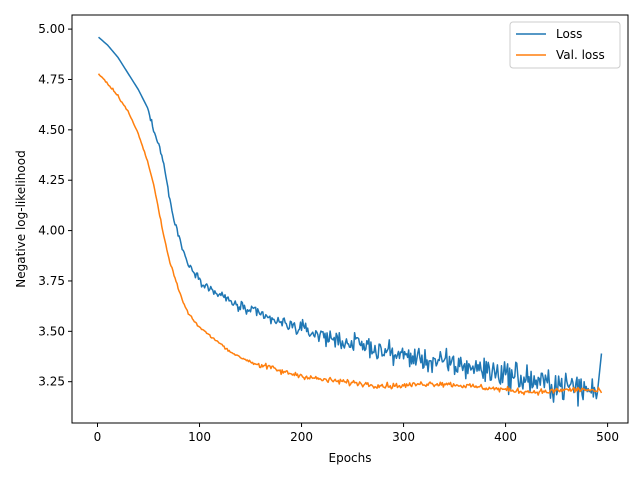  Describe the element at coordinates (55, 205) in the screenshot. I see `y-axis-ticks: 3.25 3.50 3.75 4.00 4.25 4.50 4.75 5.00` at that location.